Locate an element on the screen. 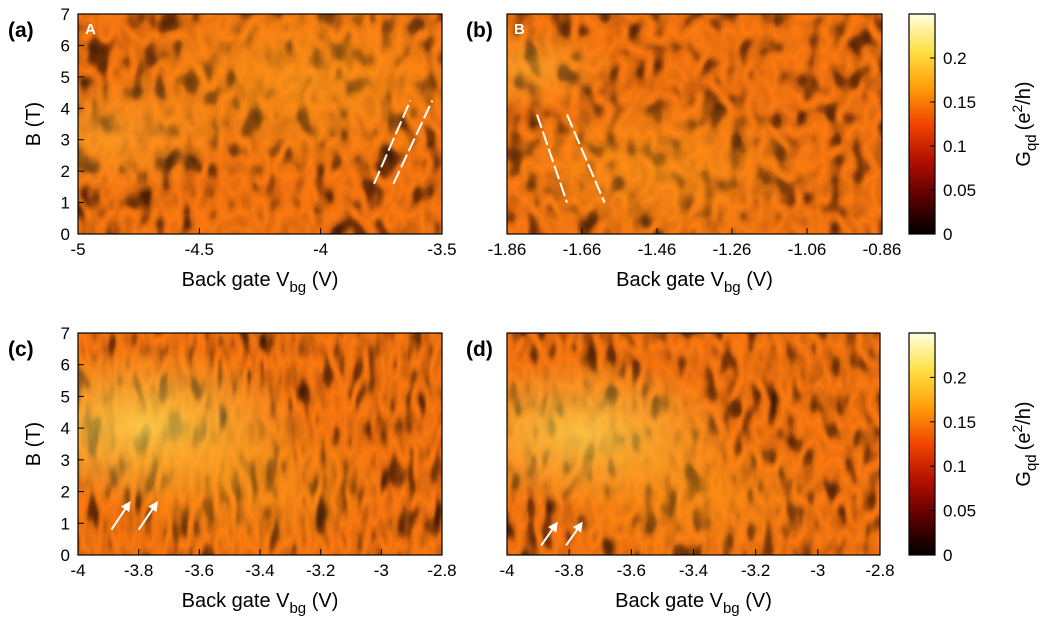 The width and height of the screenshot is (1048, 619). colorbar-1: 0 0.05 0.1 0.15 0.2 Gqd(e2/h) is located at coordinates (974, 128).